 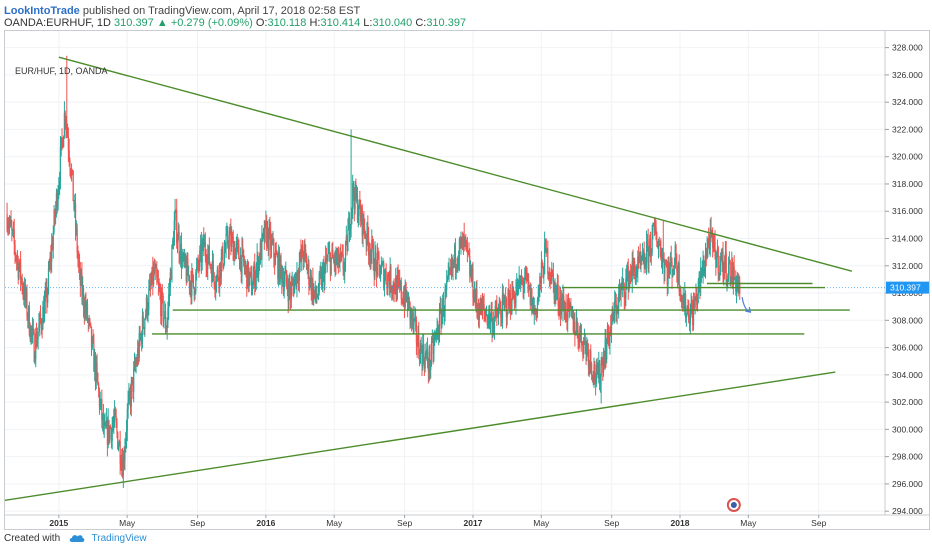 What do you see at coordinates (905, 288) in the screenshot?
I see `last-price-badge-label: 310.397` at bounding box center [905, 288].